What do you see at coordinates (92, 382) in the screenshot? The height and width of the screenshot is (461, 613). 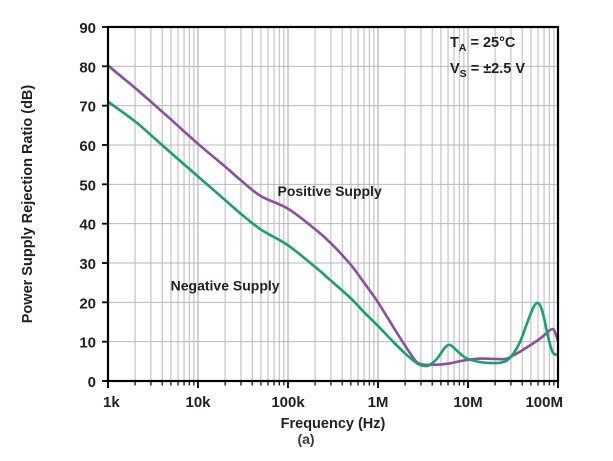 I see `y-tick-label: 0` at bounding box center [92, 382].